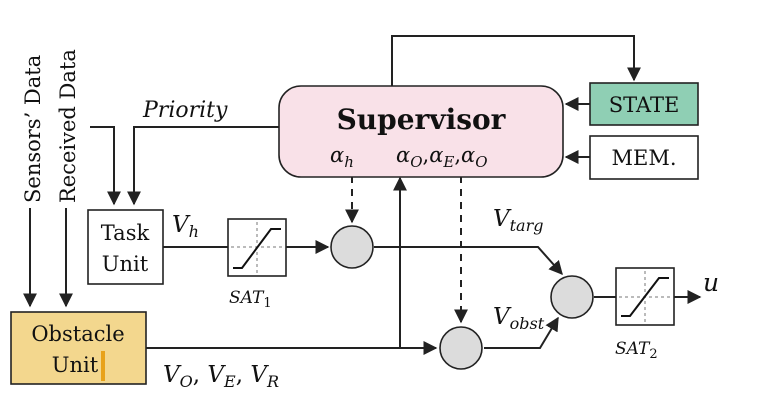 This screenshot has height=408, width=768. Describe the element at coordinates (422, 119) in the screenshot. I see `supervisor-title: Supervisor` at that location.